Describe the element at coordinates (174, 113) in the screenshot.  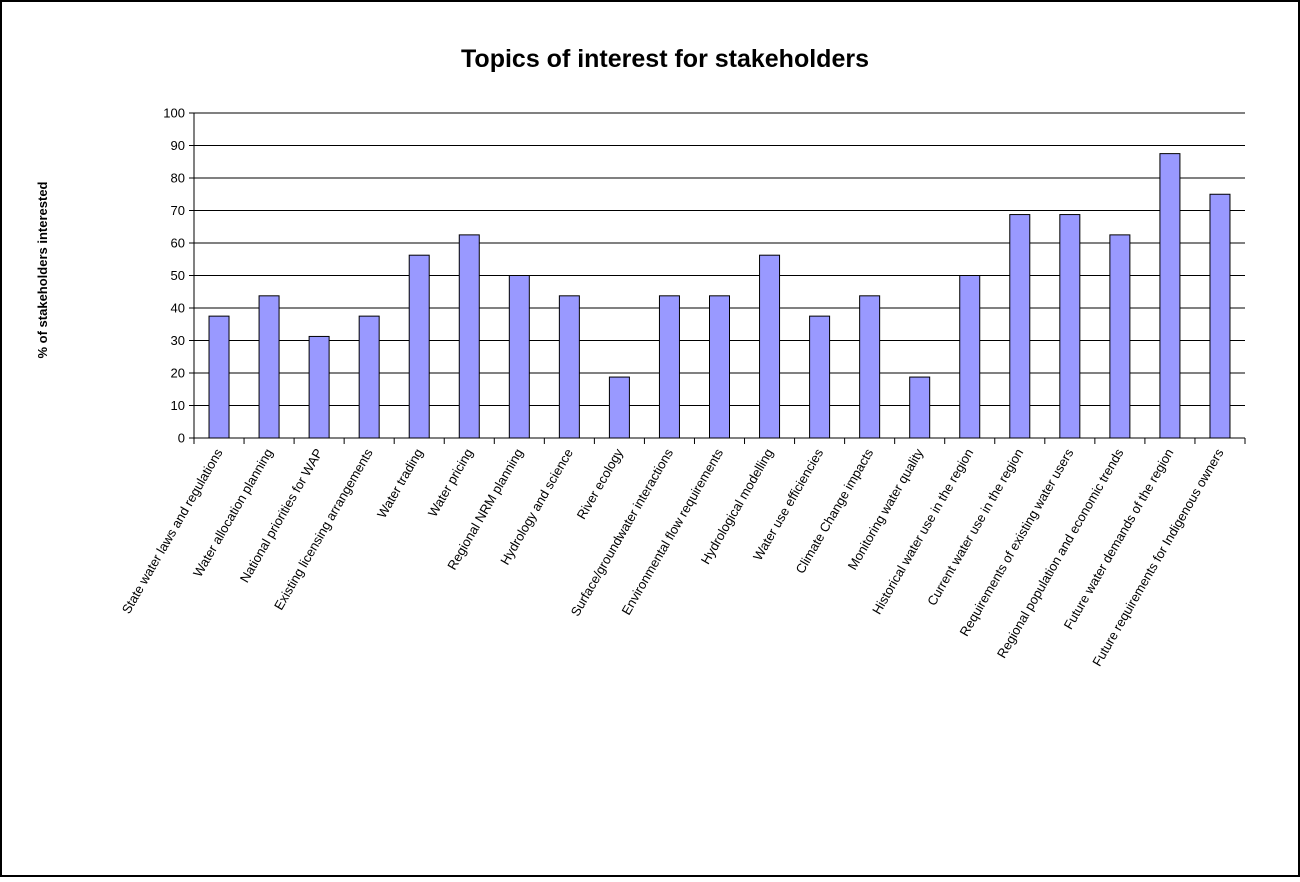
I see `y-tick-label: 100` at that location.